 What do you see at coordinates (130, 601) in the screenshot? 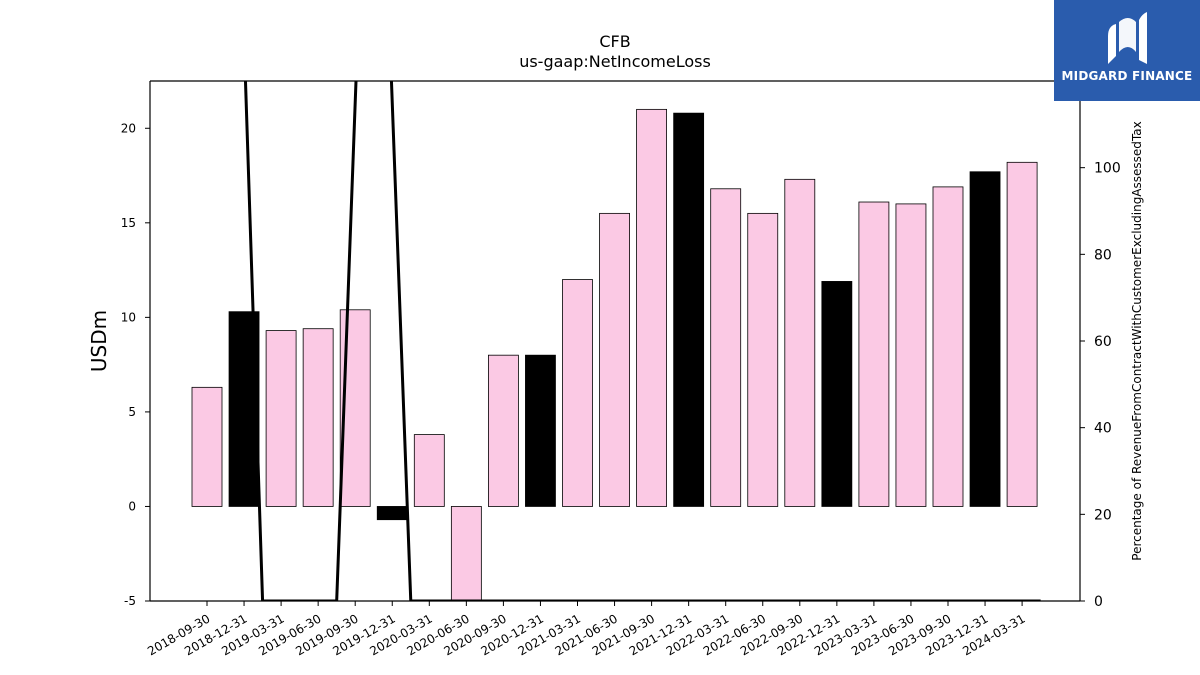
I see `ytick-label: -5` at bounding box center [130, 601].